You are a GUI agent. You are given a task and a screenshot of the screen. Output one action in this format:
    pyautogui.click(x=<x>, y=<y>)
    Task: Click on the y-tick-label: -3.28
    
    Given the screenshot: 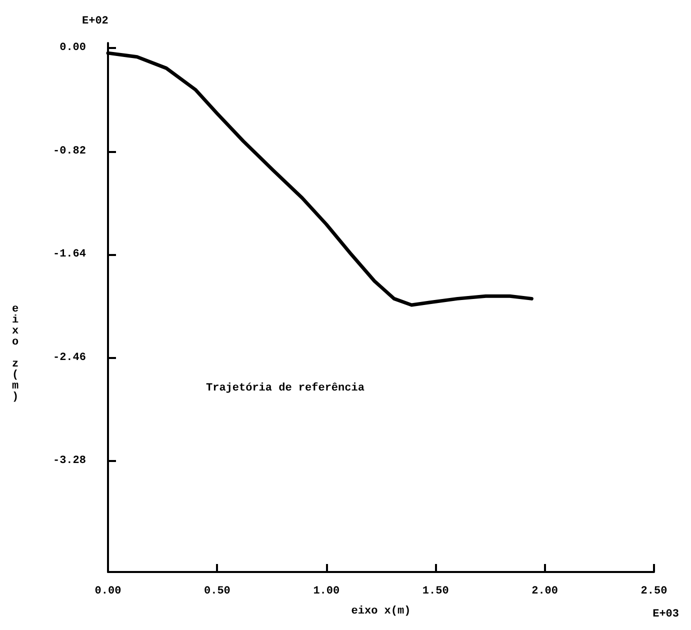 What is the action you would take?
    pyautogui.click(x=69, y=461)
    